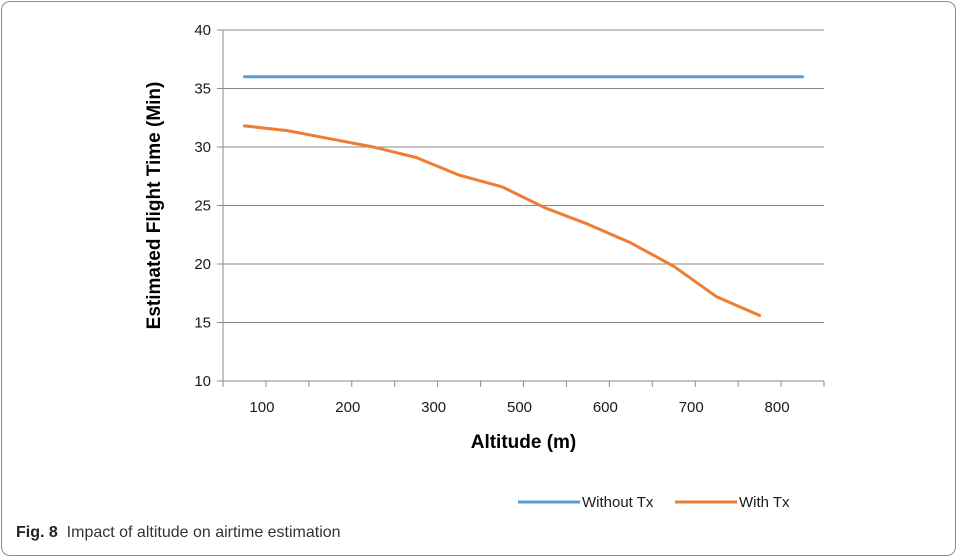  What do you see at coordinates (154, 206) in the screenshot?
I see `y-axis-title: Estimated Flight Time (Min)` at bounding box center [154, 206].